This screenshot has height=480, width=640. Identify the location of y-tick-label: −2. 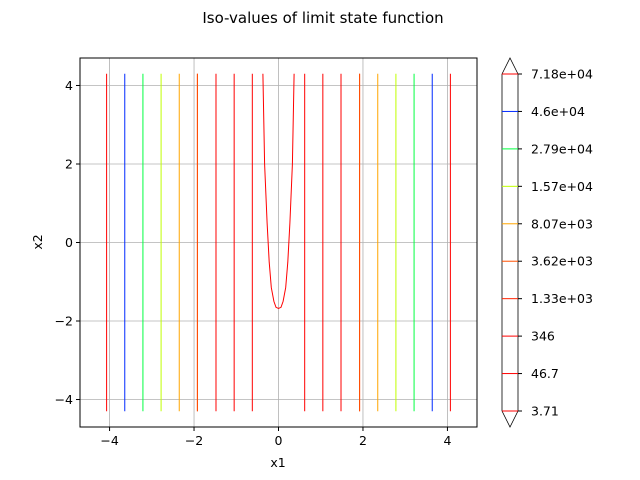
(64, 321).